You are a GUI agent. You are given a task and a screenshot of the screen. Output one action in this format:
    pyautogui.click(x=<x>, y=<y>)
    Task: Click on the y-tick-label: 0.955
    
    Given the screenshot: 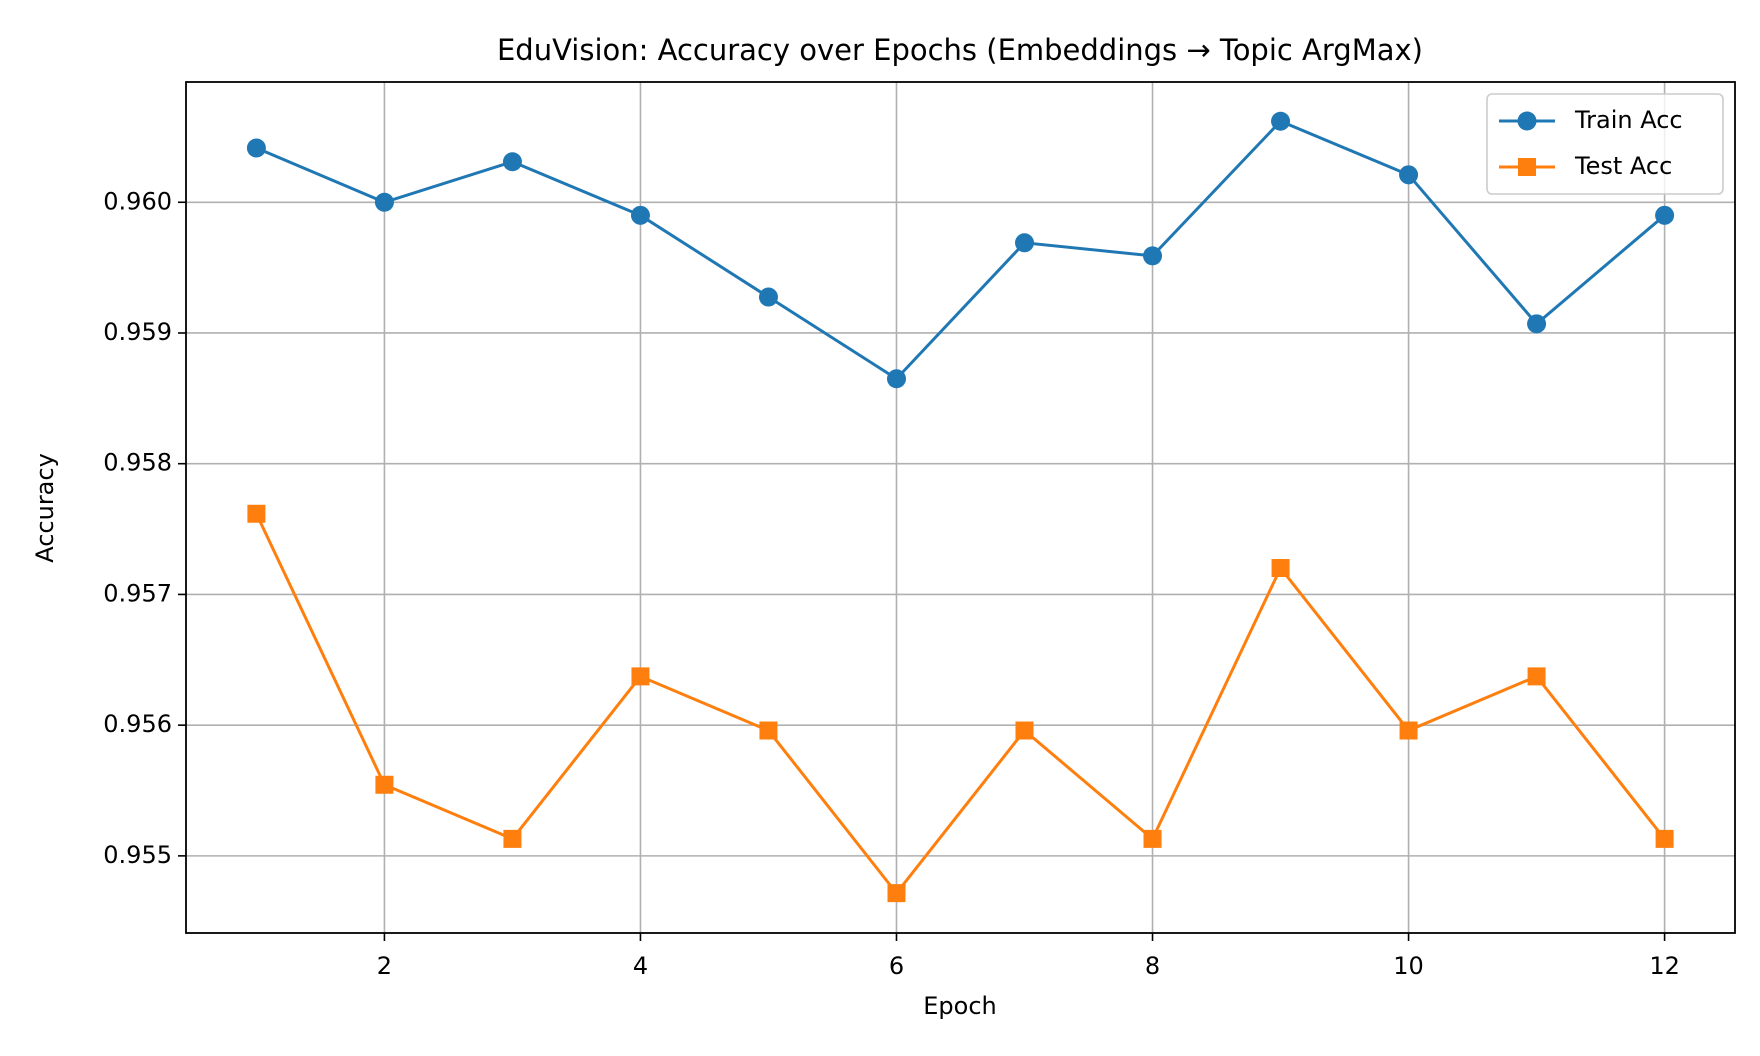 What is the action you would take?
    pyautogui.click(x=137, y=855)
    